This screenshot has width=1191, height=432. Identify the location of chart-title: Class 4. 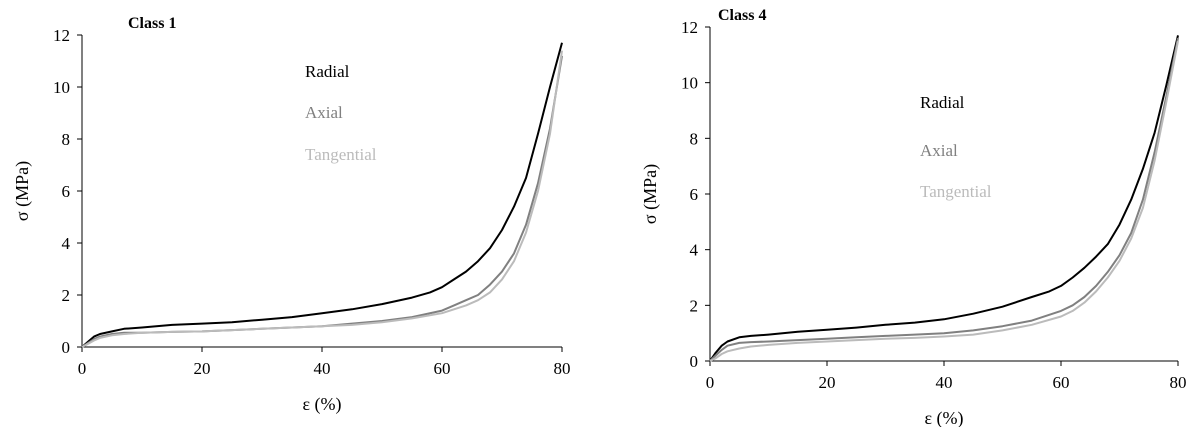
(742, 15).